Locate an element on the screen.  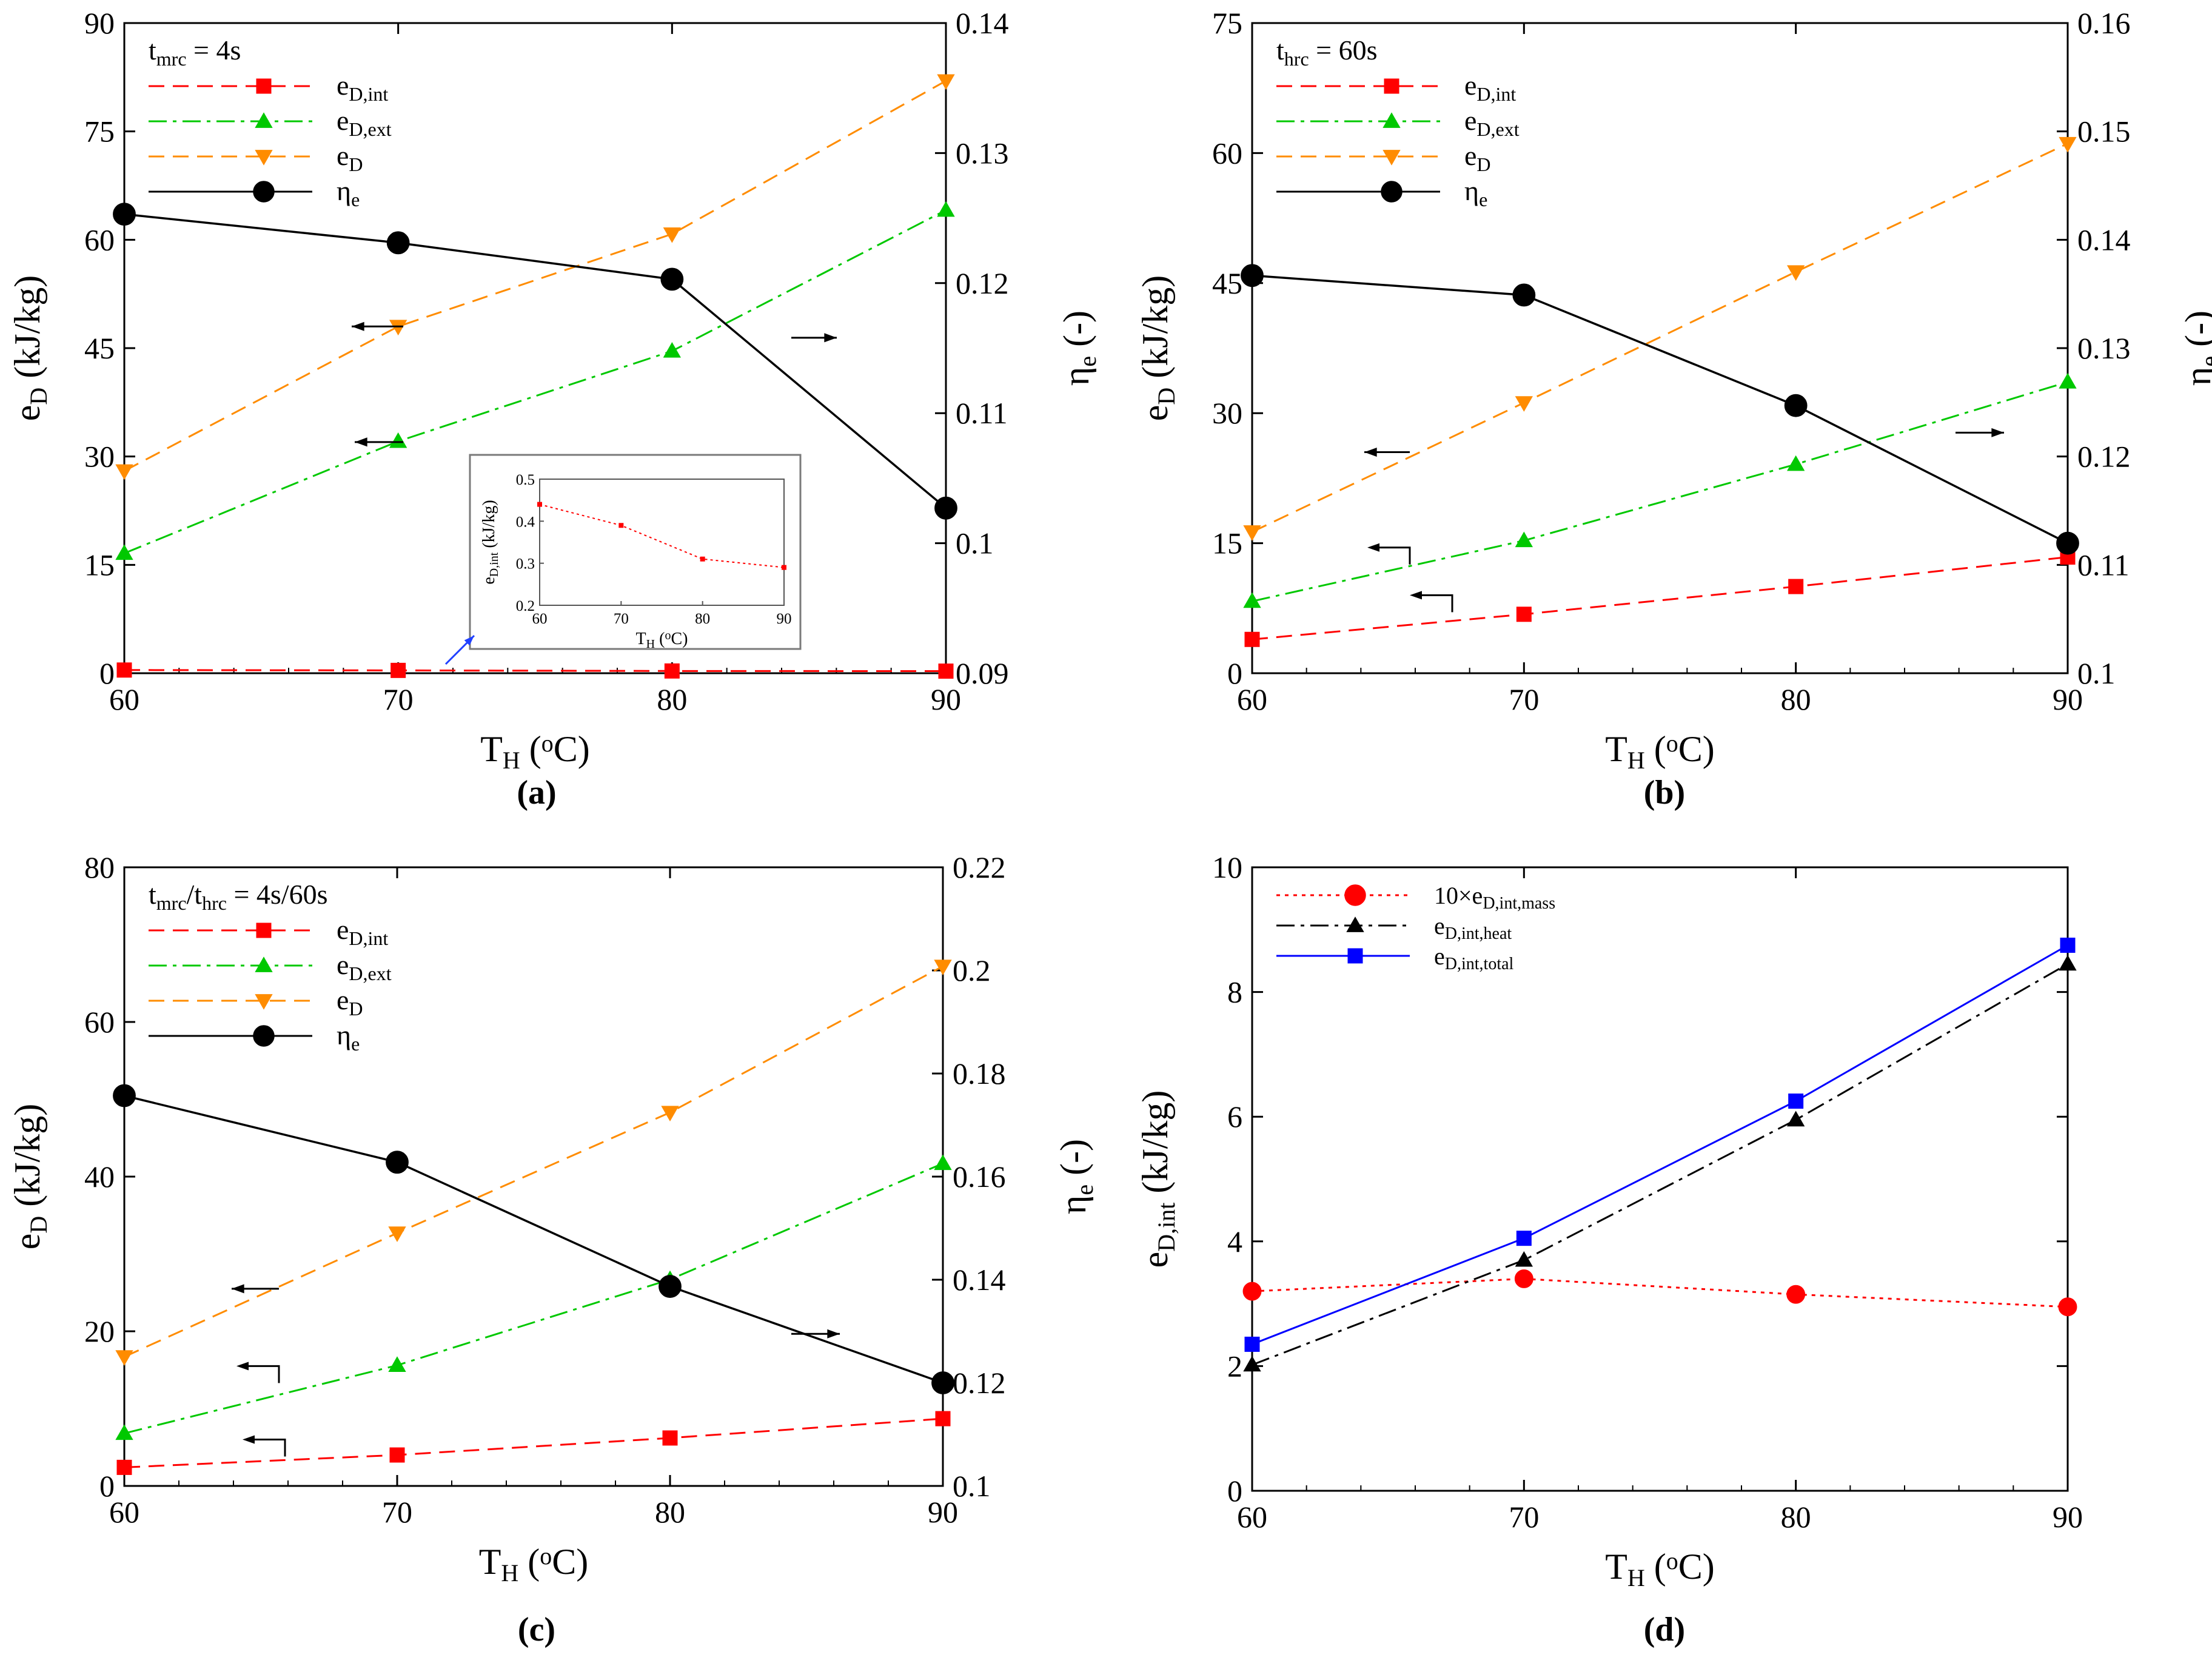
x-axis-label-part: T is located at coordinates (1616, 749).